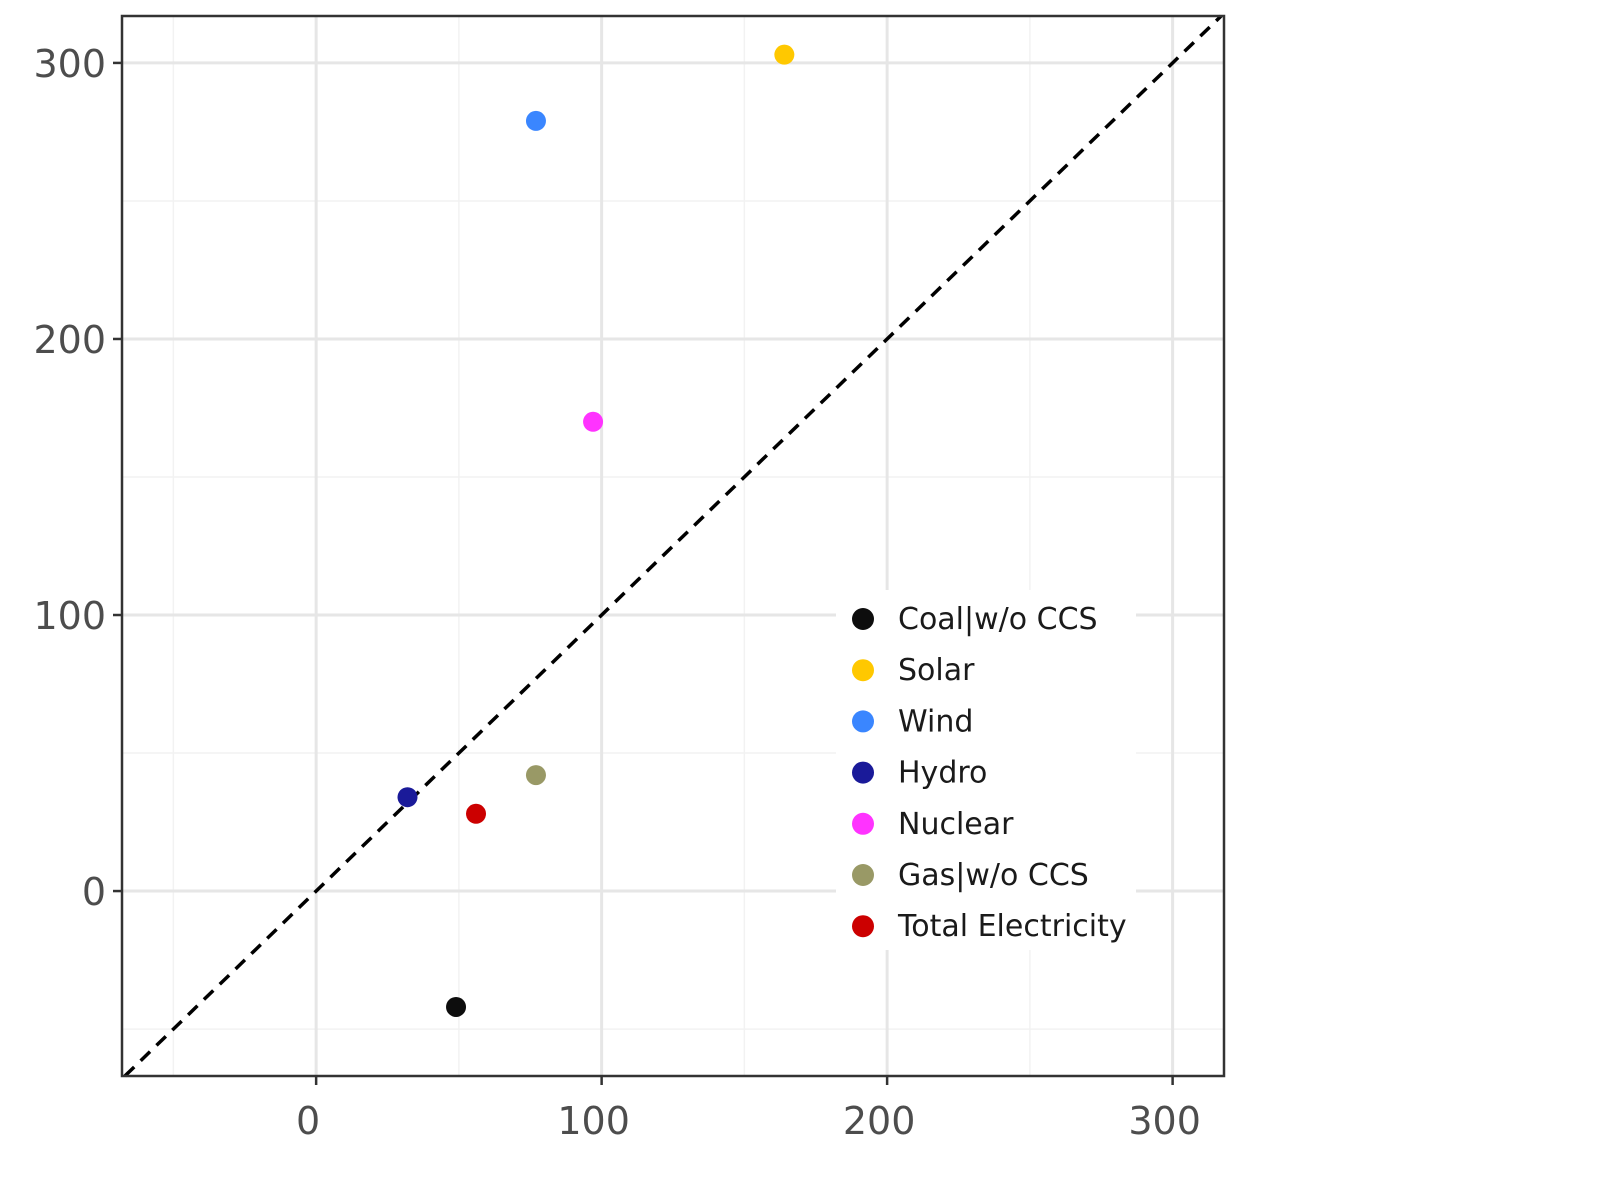 The image size is (1600, 1200). Describe the element at coordinates (77, 478) in the screenshot. I see `y-axis: 0 100 200 300` at that location.